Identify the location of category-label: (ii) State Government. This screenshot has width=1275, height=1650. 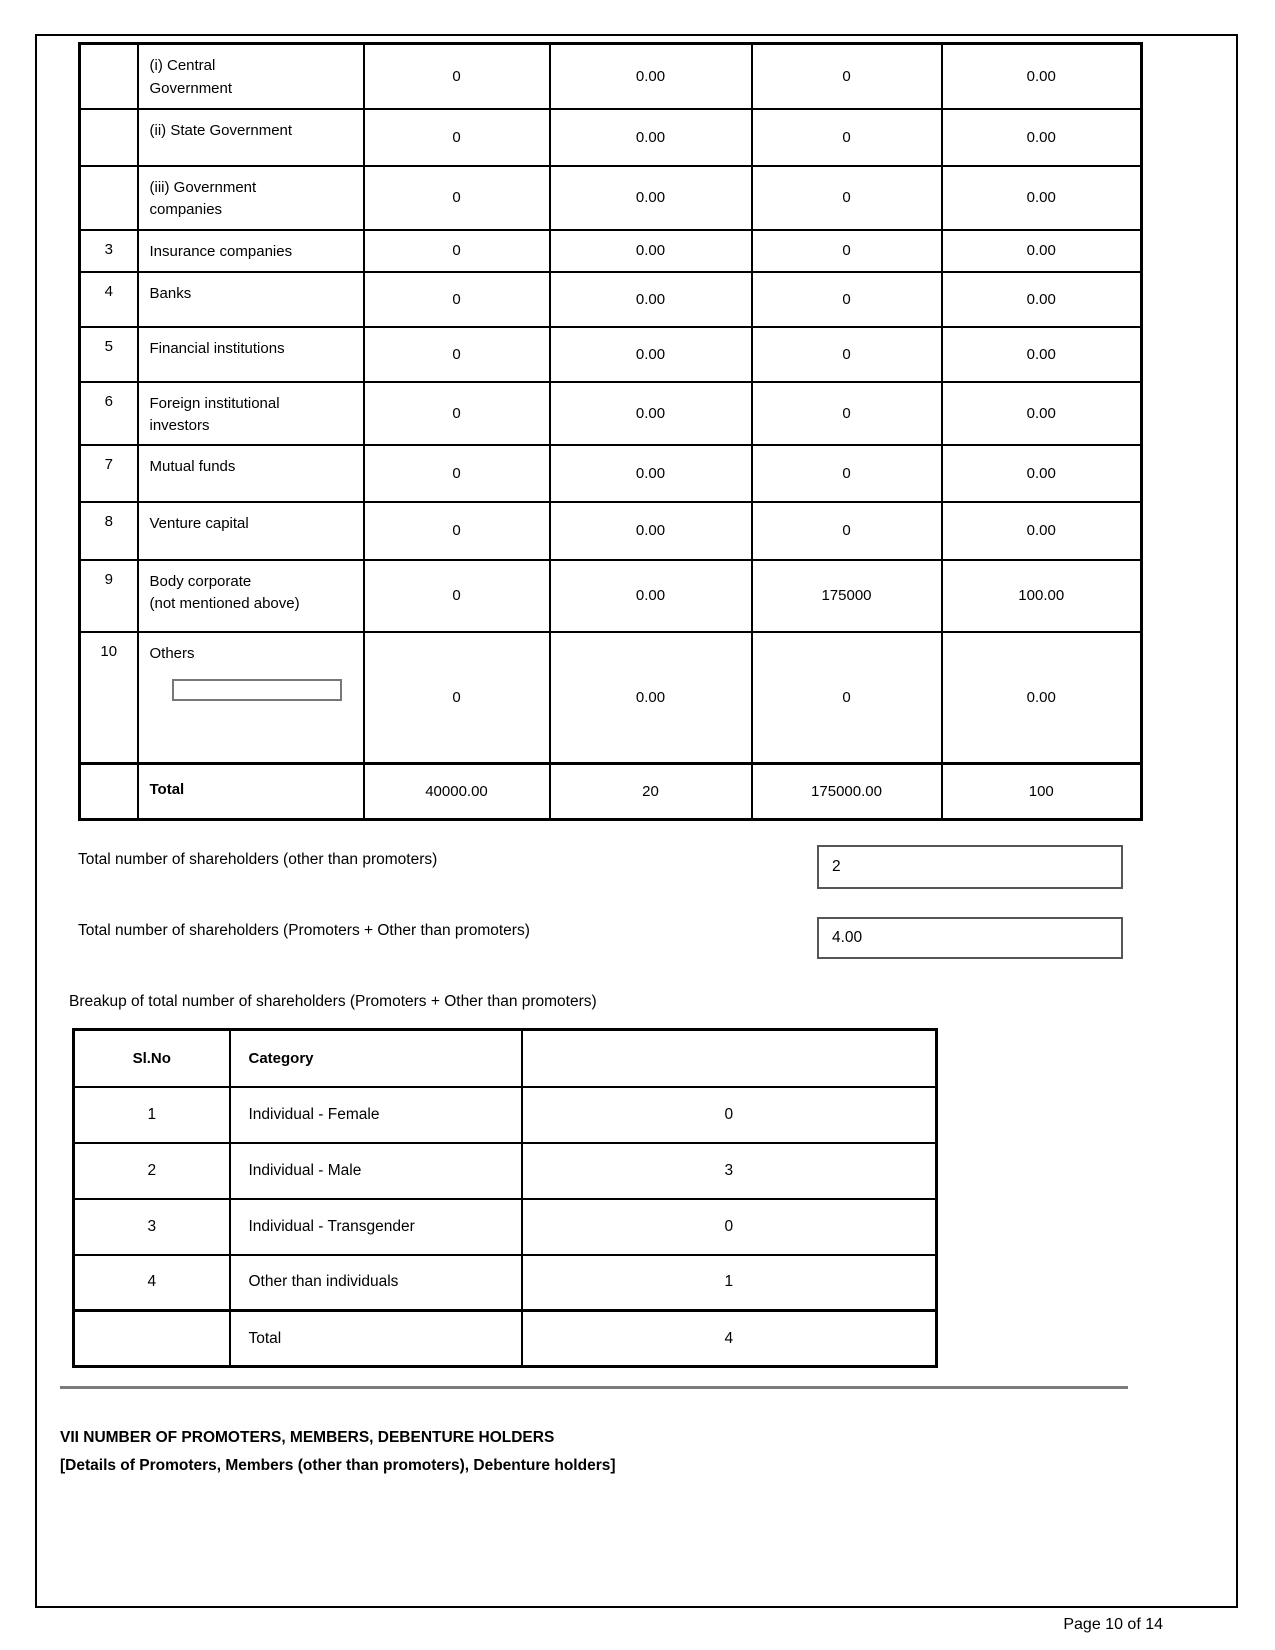
(221, 130).